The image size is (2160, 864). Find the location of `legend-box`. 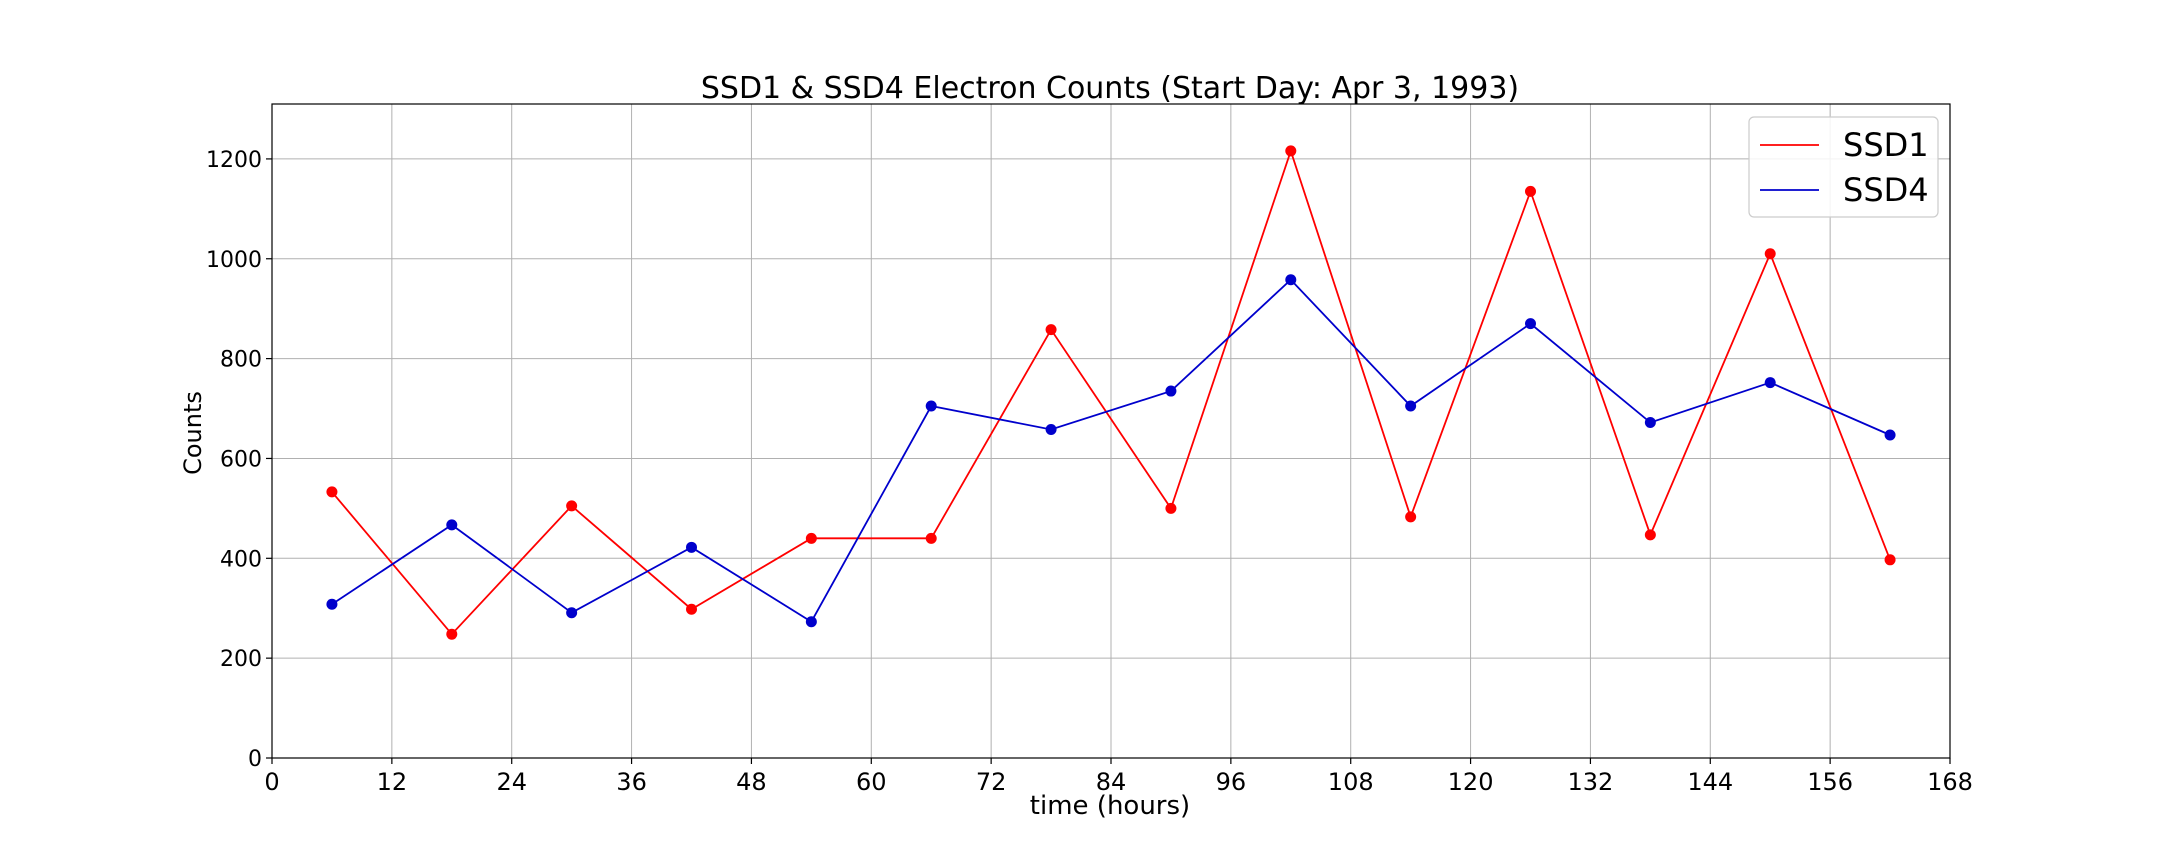

legend-box is located at coordinates (1843, 167).